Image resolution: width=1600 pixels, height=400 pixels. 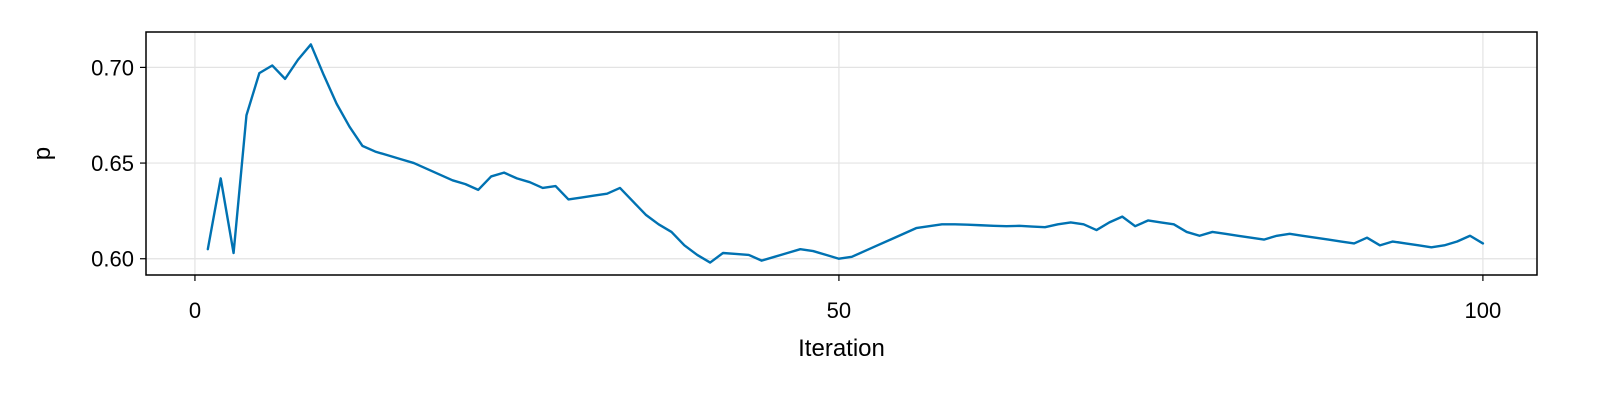 I want to click on x-tick-label: 100, so click(x=1483, y=310).